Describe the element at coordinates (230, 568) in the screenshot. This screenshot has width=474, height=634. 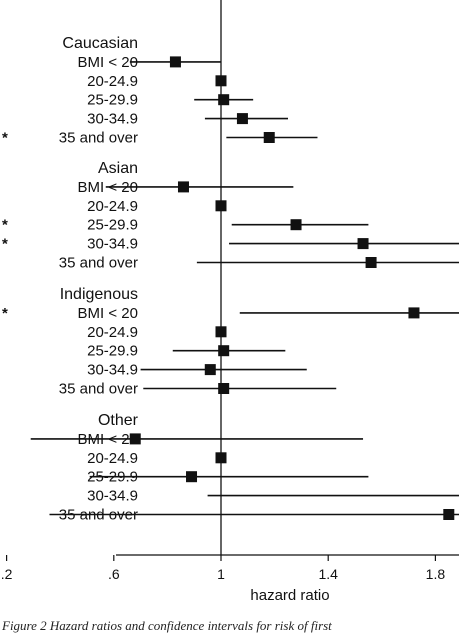
I see `x-axis: .2.611.41.82.22.63` at that location.